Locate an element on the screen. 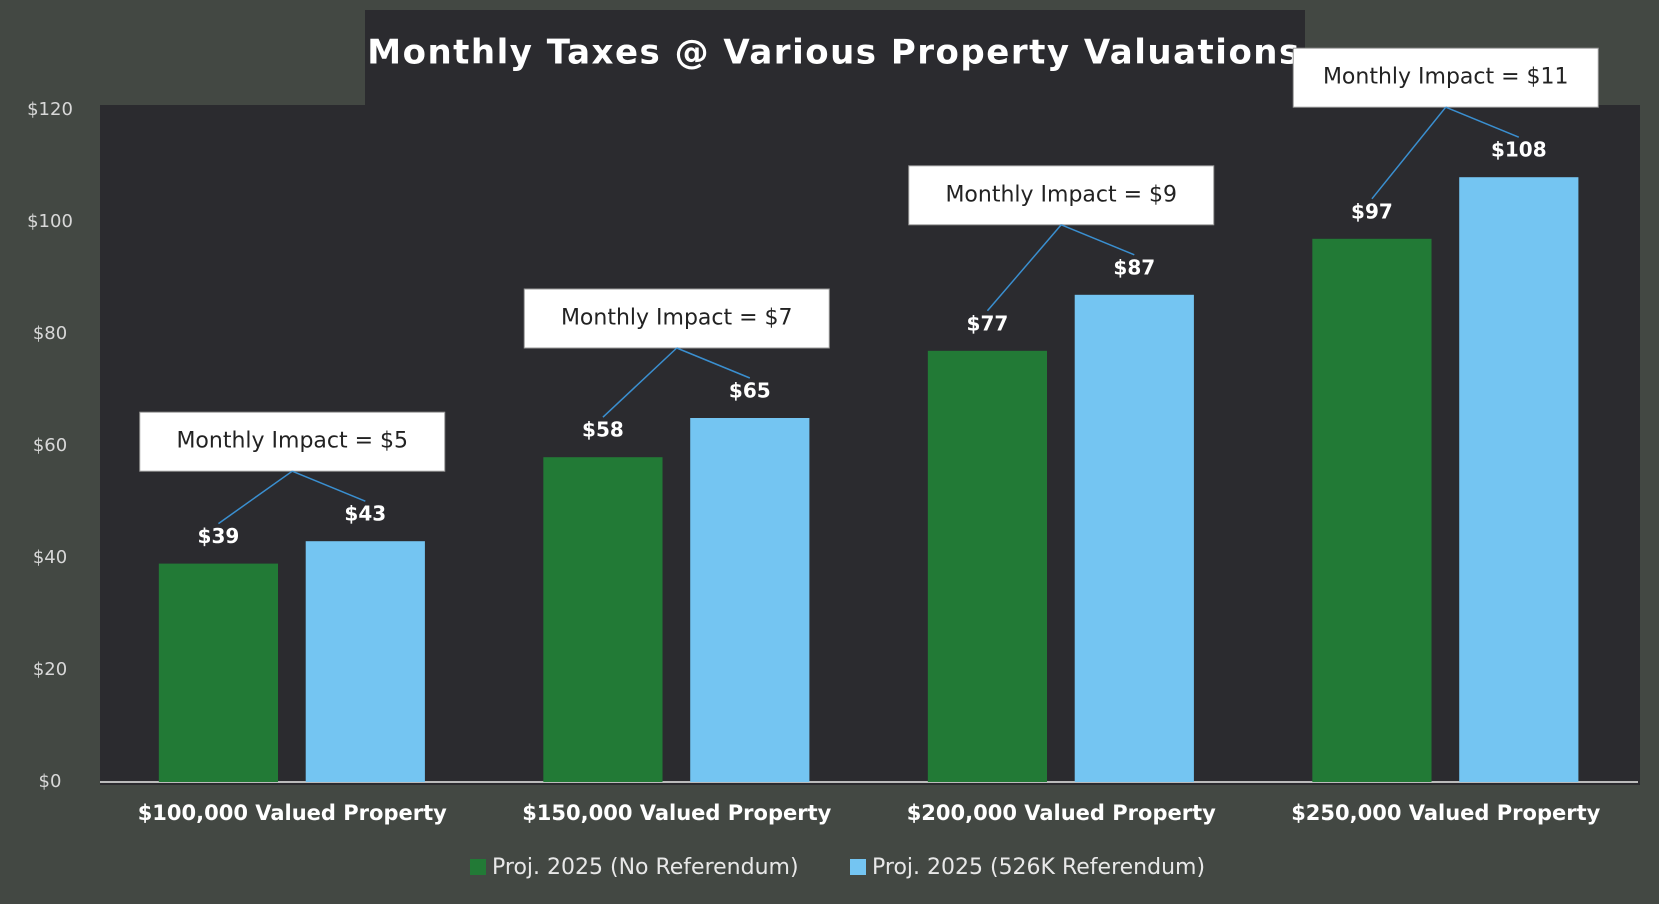 The width and height of the screenshot is (1659, 904). y-tick-label: $60 is located at coordinates (50, 445).